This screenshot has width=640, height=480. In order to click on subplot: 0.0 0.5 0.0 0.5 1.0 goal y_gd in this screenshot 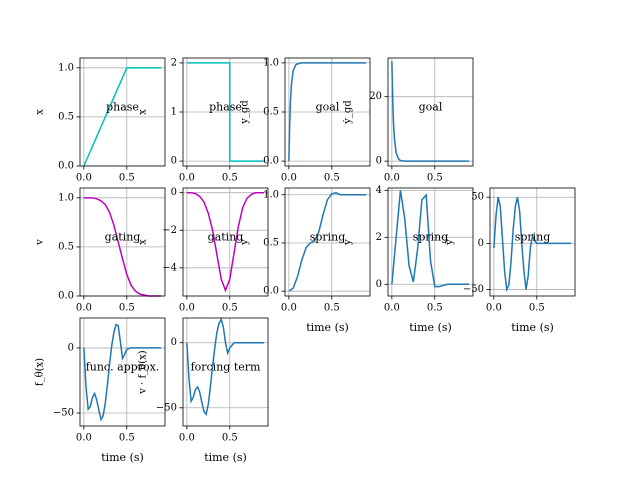, I will do `click(305, 120)`.